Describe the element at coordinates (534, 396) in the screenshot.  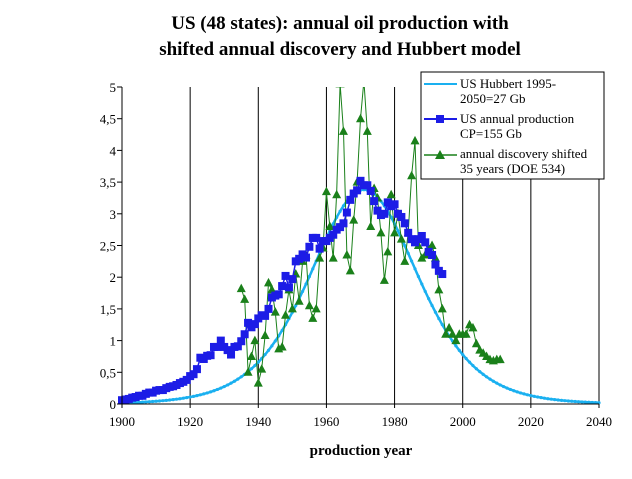
I see `hubbert-point-2021` at that location.